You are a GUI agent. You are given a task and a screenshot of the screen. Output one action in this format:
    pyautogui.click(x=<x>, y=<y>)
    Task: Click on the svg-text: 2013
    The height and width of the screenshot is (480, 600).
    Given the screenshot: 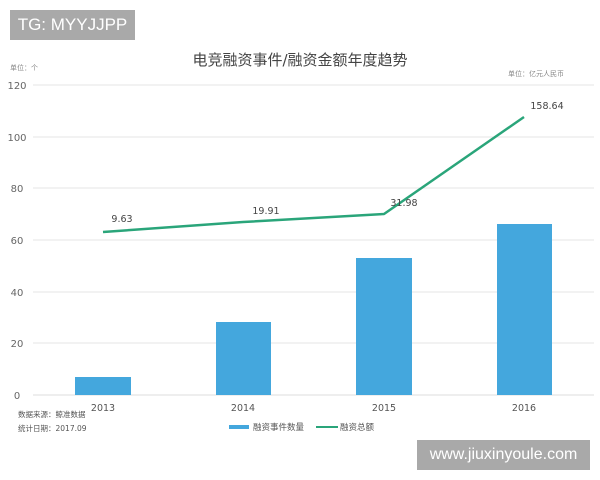 What is the action you would take?
    pyautogui.click(x=103, y=408)
    